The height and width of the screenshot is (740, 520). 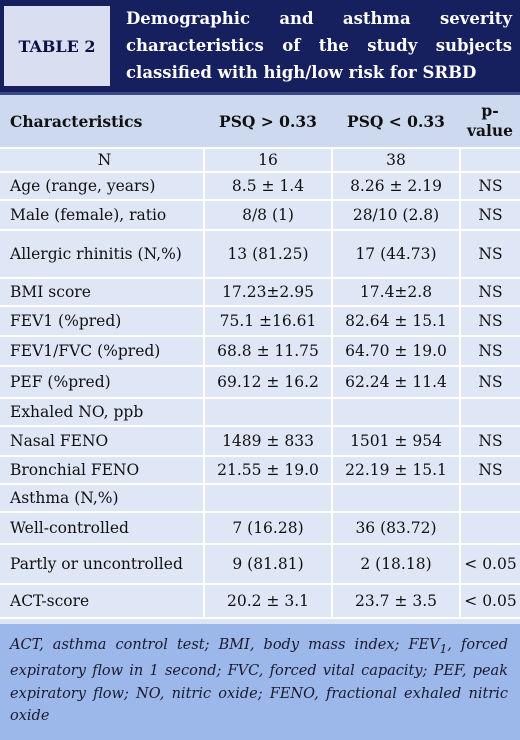 I want to click on row-label: ACT-score, so click(x=102, y=601).